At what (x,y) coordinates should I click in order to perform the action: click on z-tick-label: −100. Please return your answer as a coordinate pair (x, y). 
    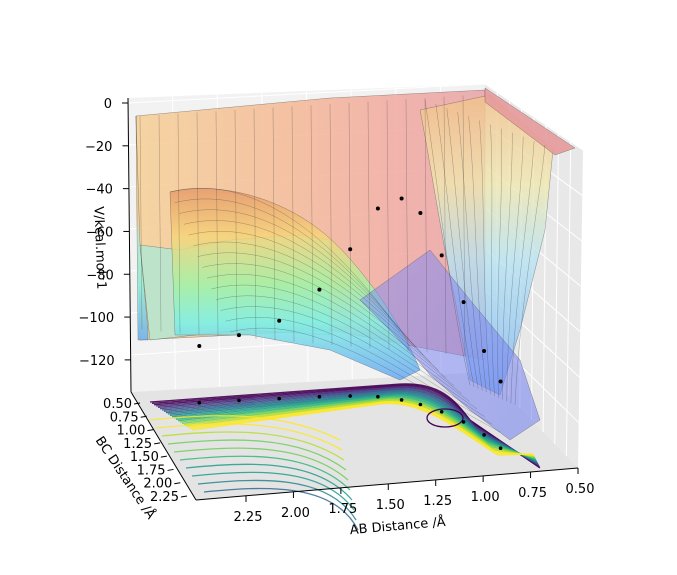
    Looking at the image, I should click on (97, 318).